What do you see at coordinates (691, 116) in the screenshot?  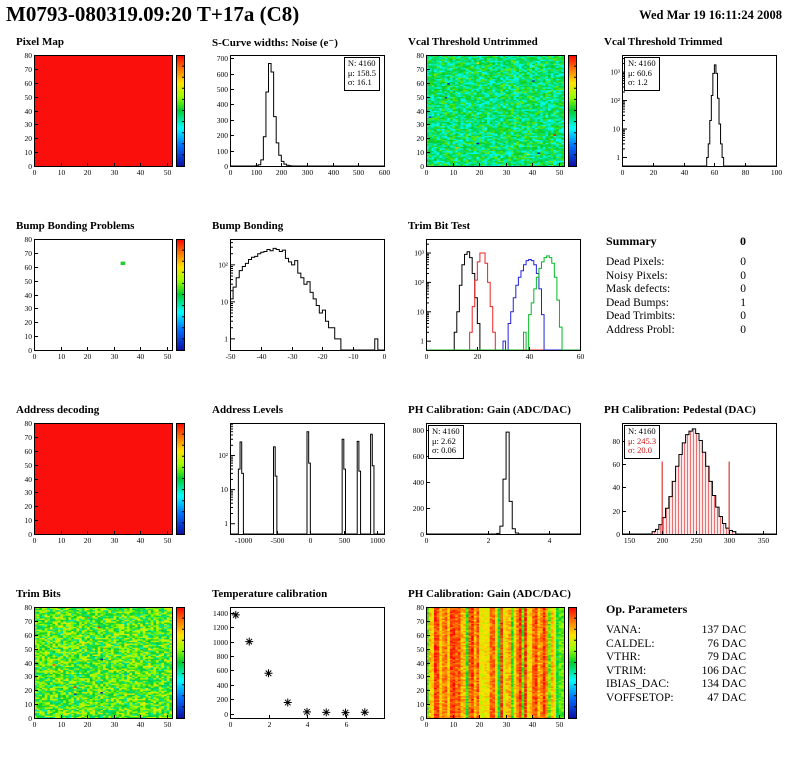 I see `vcal-trimmed-plot: N: 4160 μ: 60.6 σ: 1.2` at bounding box center [691, 116].